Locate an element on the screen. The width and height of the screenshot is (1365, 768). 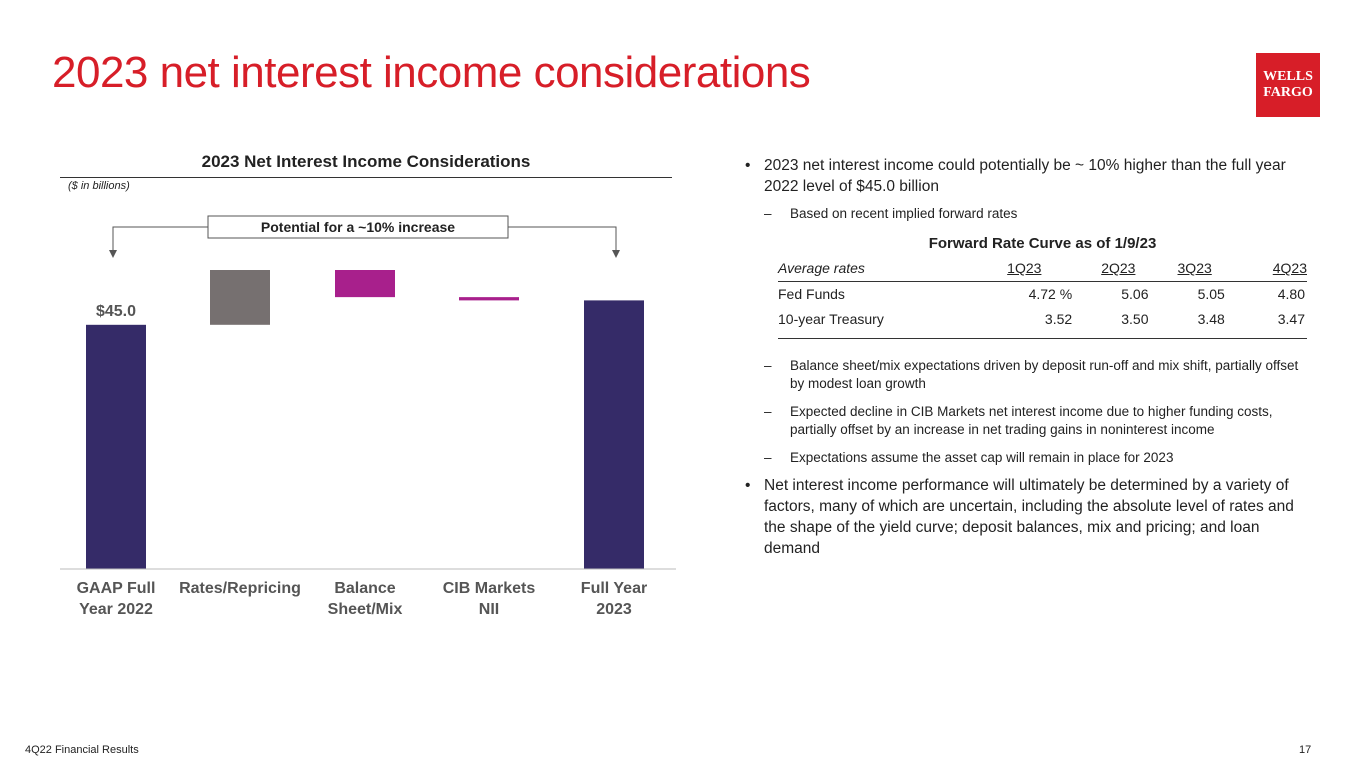
annotation-label: Potential for a ~10% increase is located at coordinates (358, 227).